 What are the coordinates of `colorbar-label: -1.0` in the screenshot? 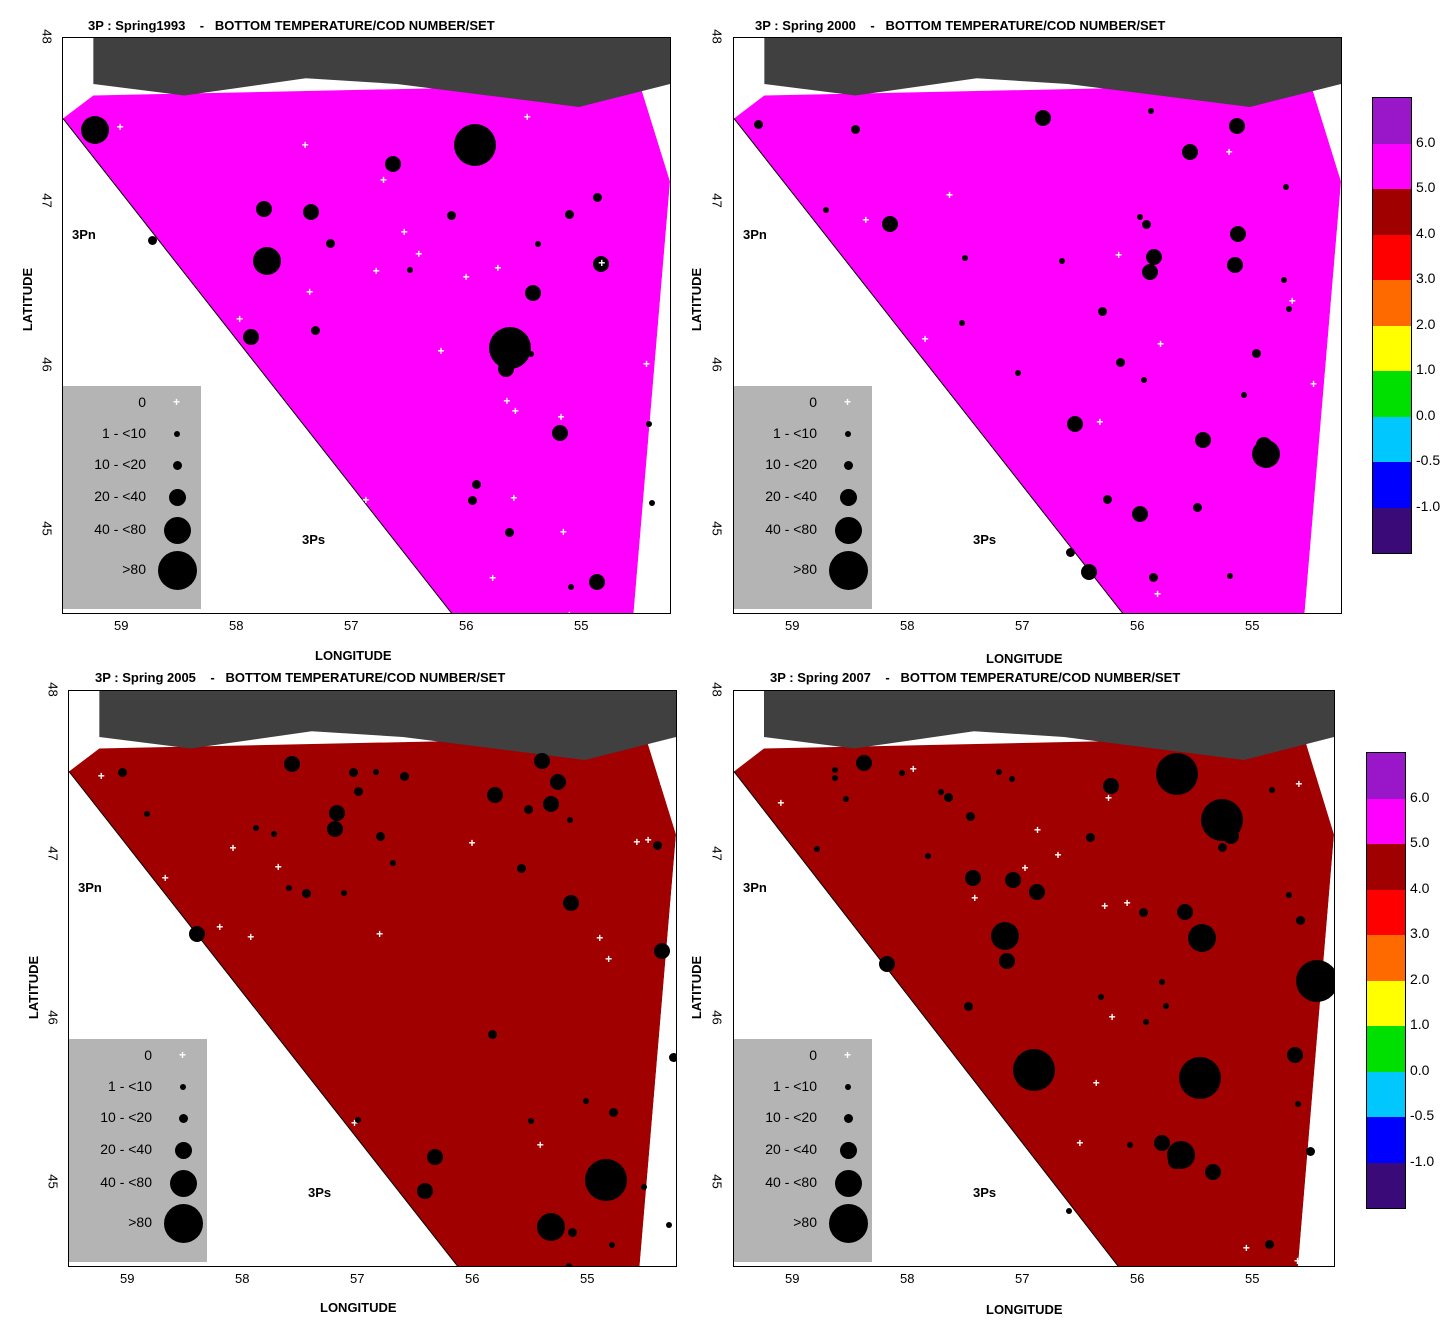 It's located at (1422, 1160).